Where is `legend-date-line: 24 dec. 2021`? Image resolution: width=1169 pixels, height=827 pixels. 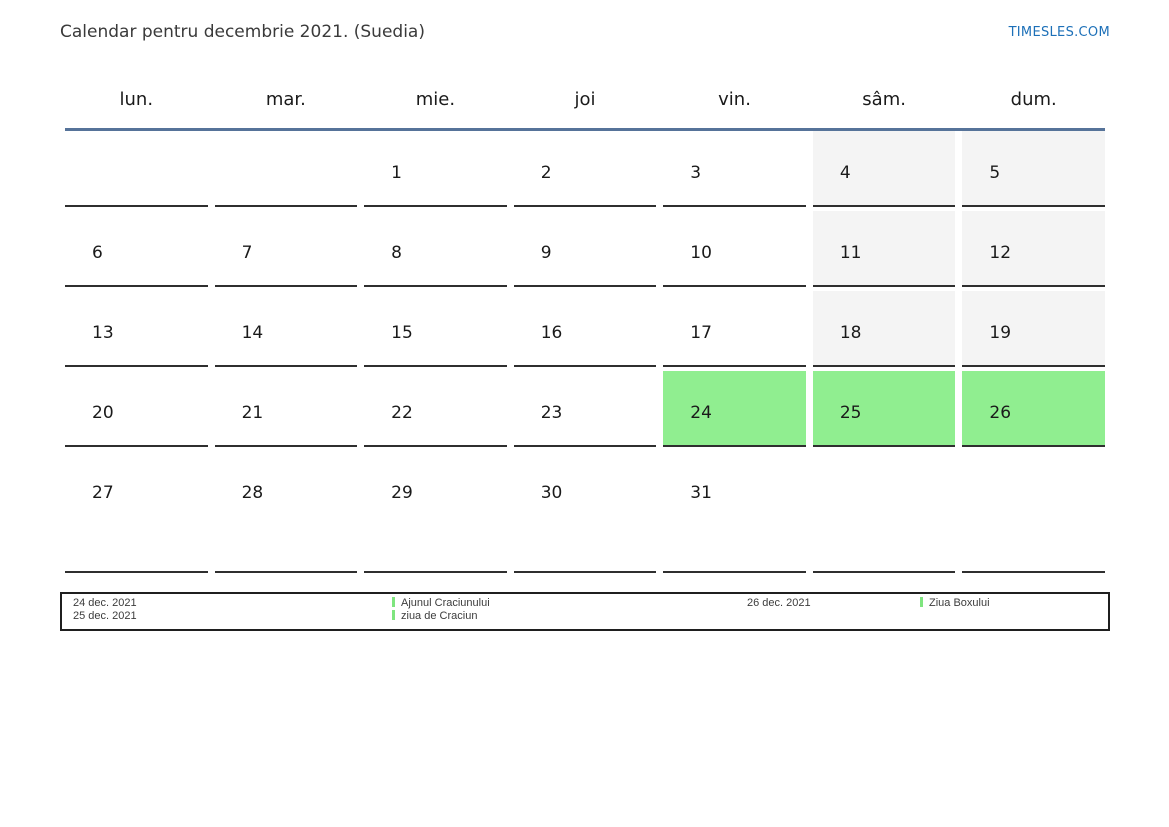 legend-date-line: 24 dec. 2021 is located at coordinates (105, 603).